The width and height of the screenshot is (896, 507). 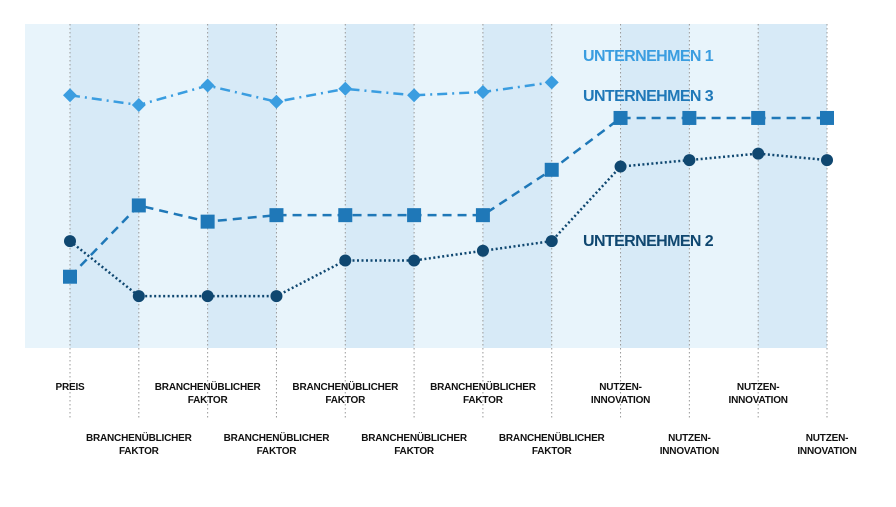 I want to click on legend-label: UNTERNEHMEN 2, so click(x=648, y=241).